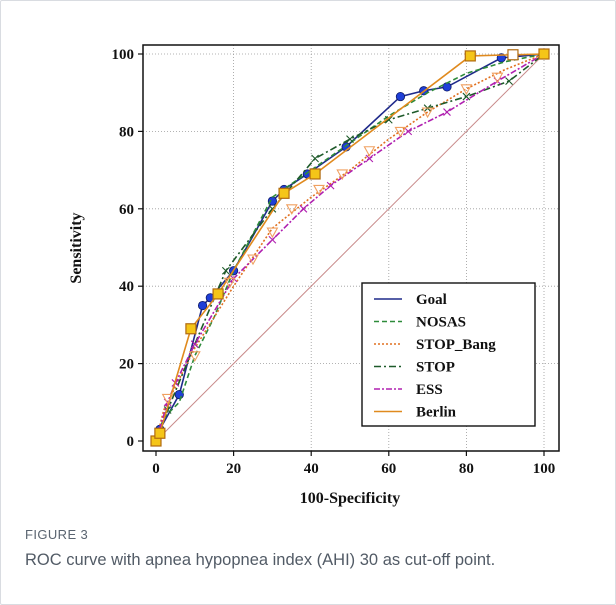 The height and width of the screenshot is (605, 616). I want to click on legend-label: Goal, so click(431, 300).